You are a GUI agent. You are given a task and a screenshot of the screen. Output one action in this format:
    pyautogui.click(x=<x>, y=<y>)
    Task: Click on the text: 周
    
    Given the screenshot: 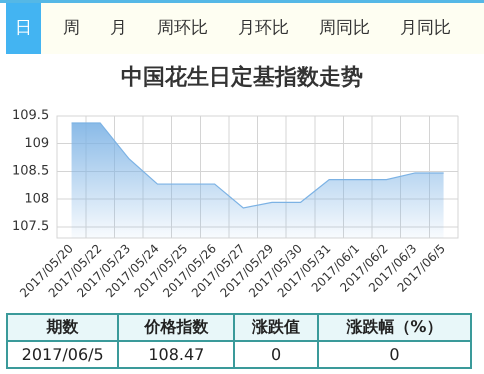 What is the action you would take?
    pyautogui.click(x=71, y=28)
    